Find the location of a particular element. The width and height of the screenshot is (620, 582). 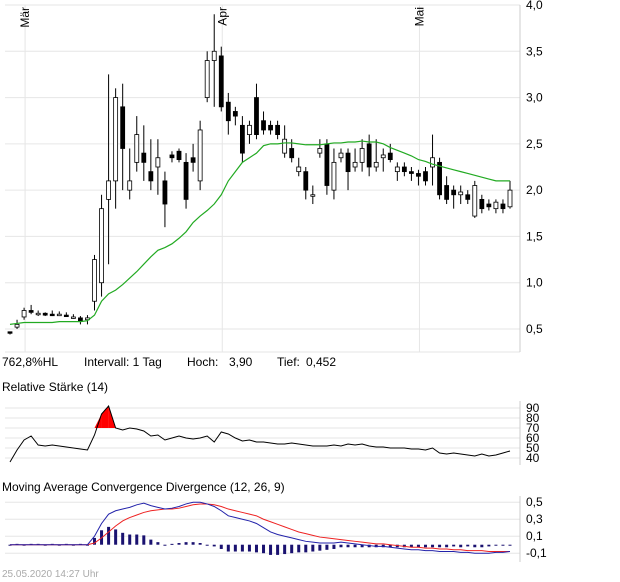

rsi-tick-label: 40 is located at coordinates (533, 458).